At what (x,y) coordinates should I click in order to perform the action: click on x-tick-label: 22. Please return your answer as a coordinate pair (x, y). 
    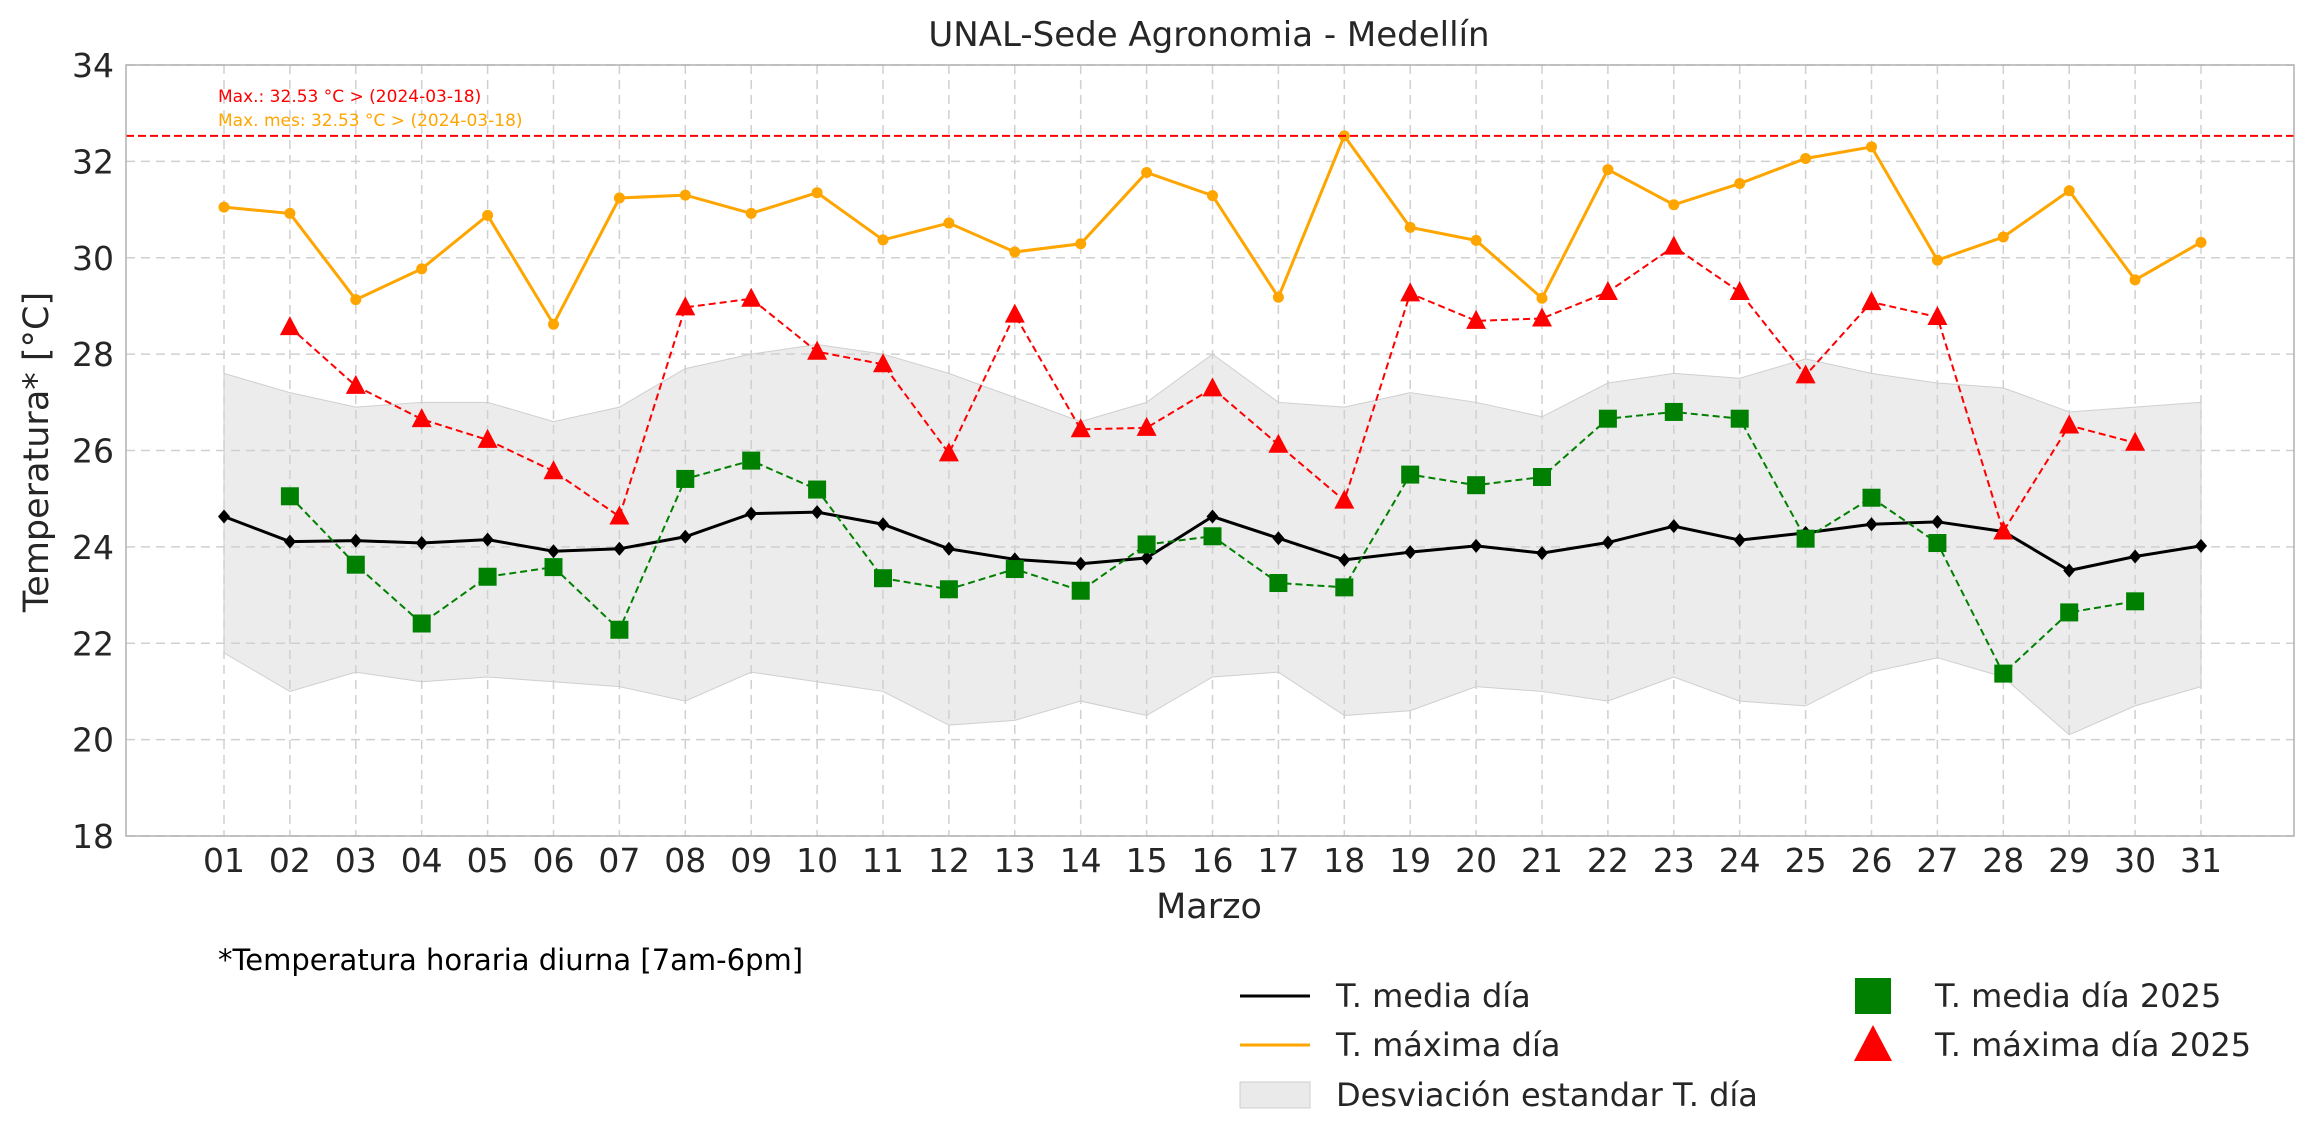
    Looking at the image, I should click on (1608, 860).